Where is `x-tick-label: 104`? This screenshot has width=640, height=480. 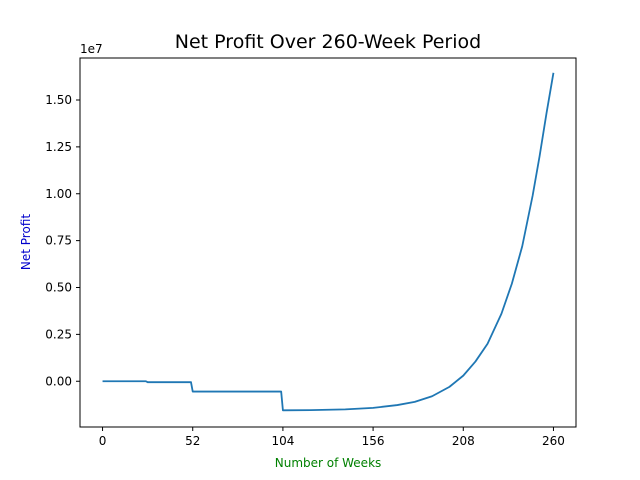
x-tick-label: 104 is located at coordinates (282, 441).